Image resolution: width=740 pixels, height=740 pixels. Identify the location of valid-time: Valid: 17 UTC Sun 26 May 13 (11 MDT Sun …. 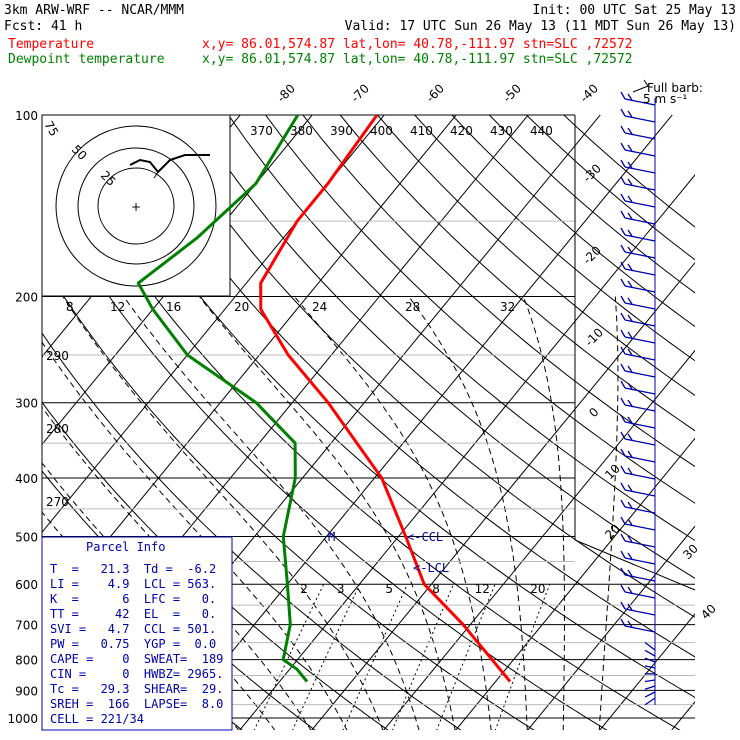
(540, 26).